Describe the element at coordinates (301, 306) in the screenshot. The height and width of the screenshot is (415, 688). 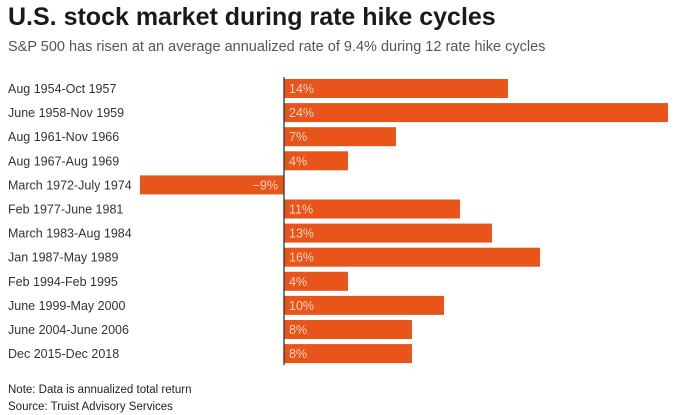
I see `value-label: 10%` at that location.